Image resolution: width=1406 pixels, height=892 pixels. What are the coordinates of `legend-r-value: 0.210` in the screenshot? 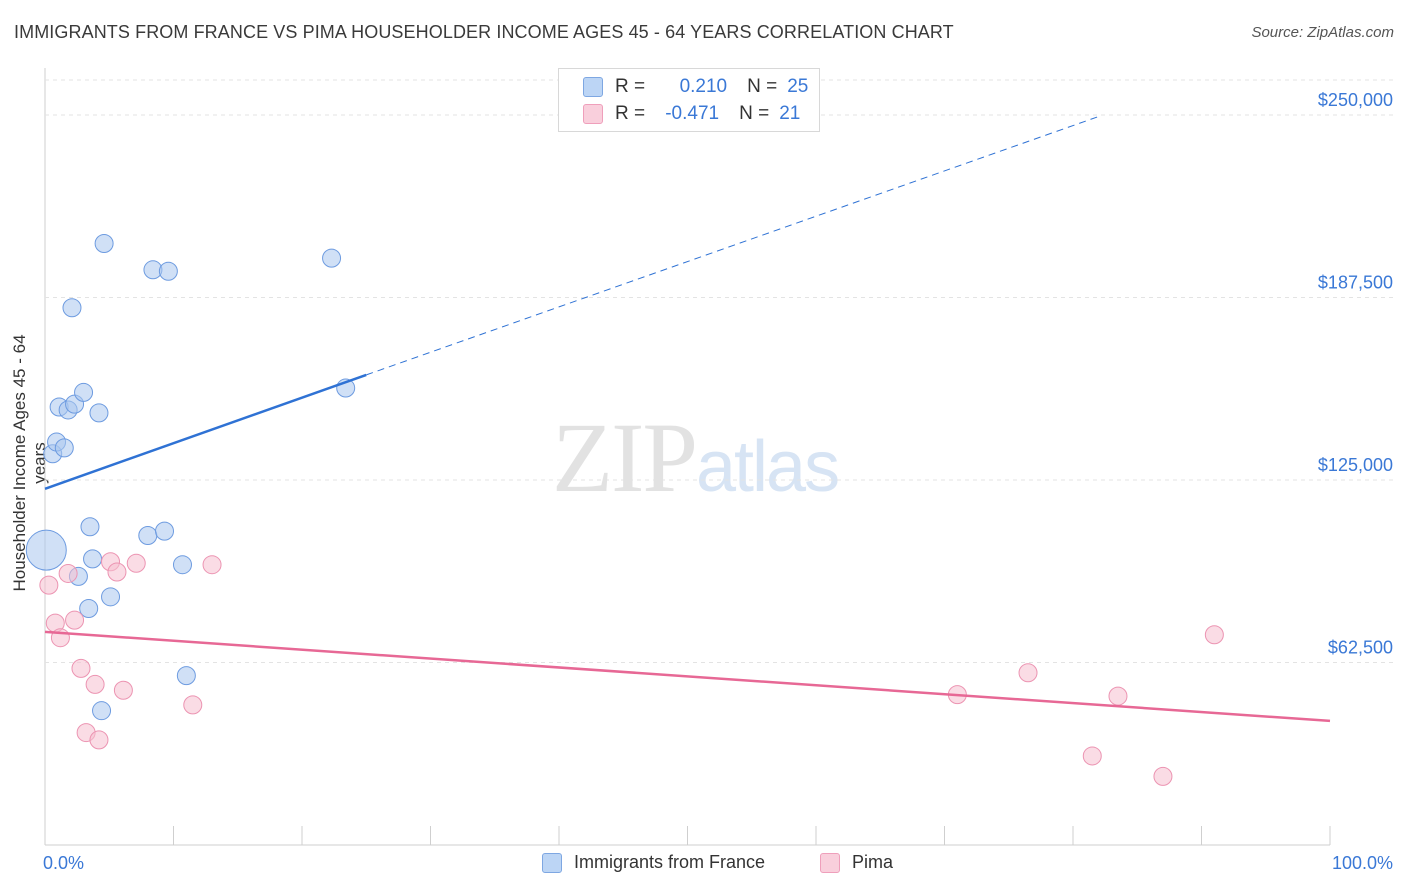 It's located at (703, 86).